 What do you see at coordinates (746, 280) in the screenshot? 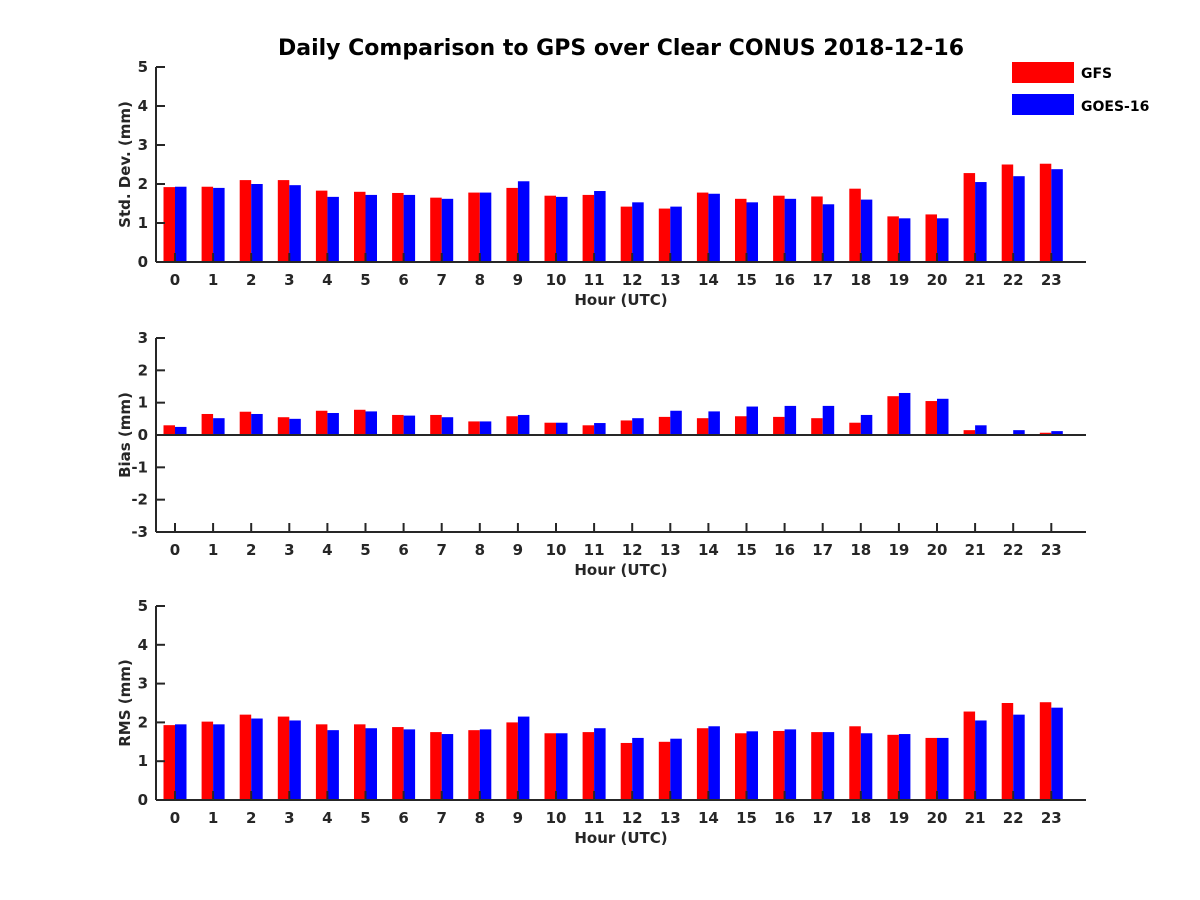
I see `stddev-xtick-label: 15` at bounding box center [746, 280].